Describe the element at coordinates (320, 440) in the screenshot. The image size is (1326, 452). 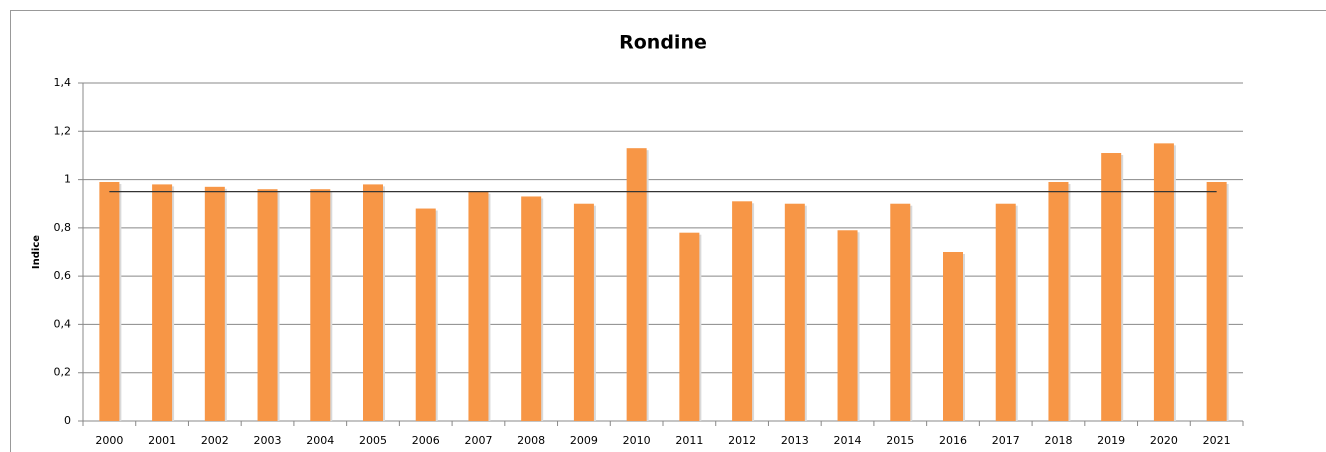
I see `x-tick-label: 2004` at that location.